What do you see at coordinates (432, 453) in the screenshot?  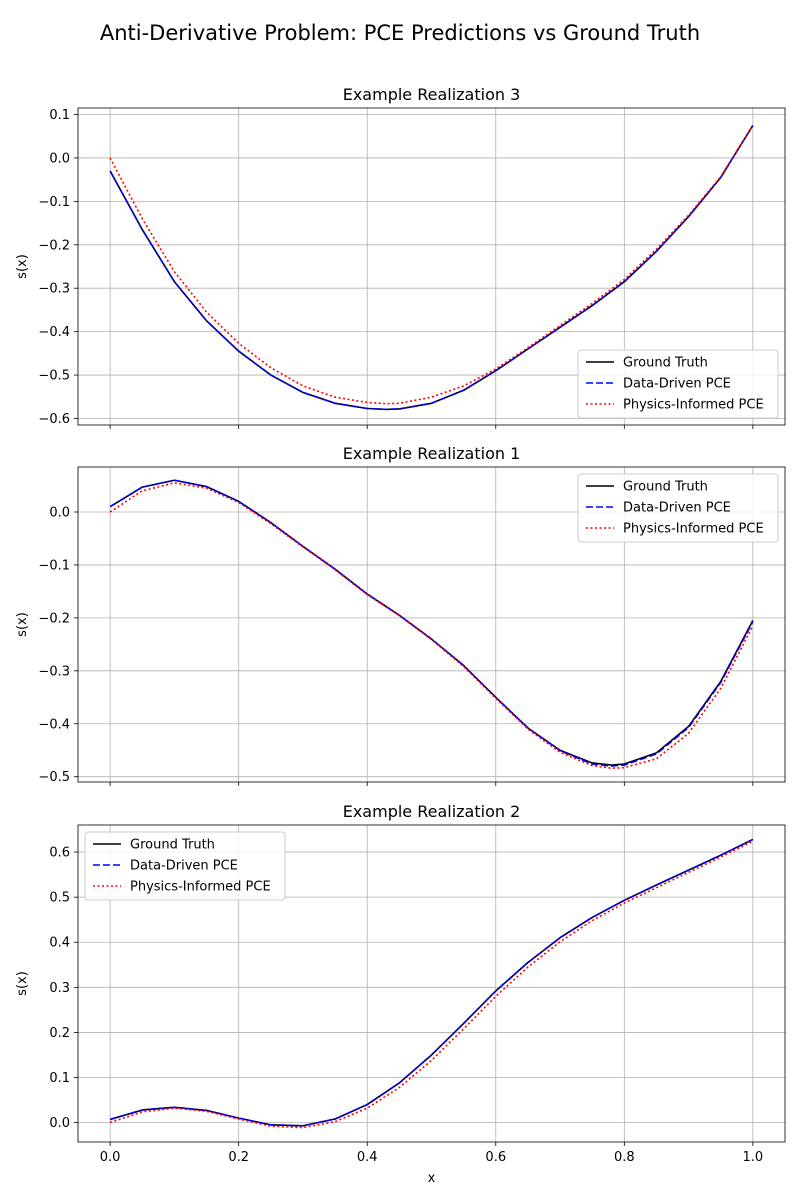 I see `subplot-title: Example Realization 1` at bounding box center [432, 453].